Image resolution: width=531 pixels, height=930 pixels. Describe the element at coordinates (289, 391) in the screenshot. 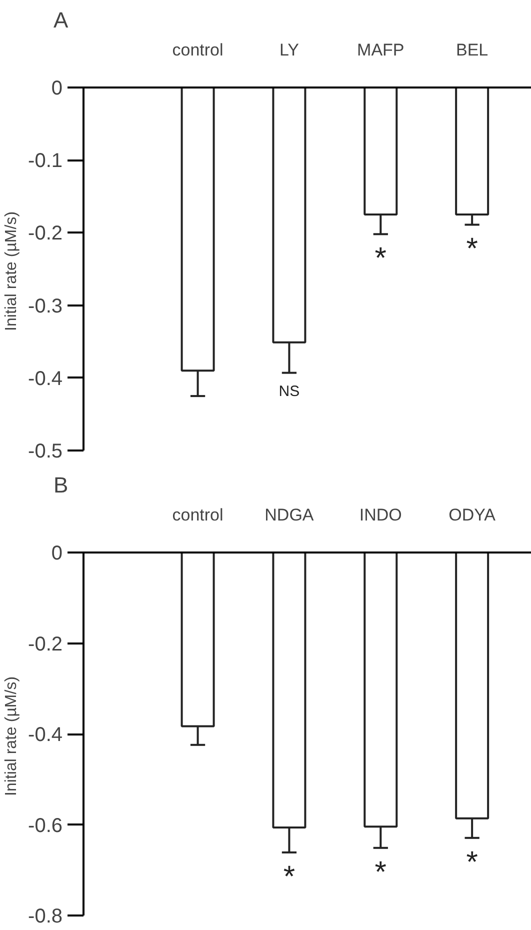

I see `data-label: NS` at that location.